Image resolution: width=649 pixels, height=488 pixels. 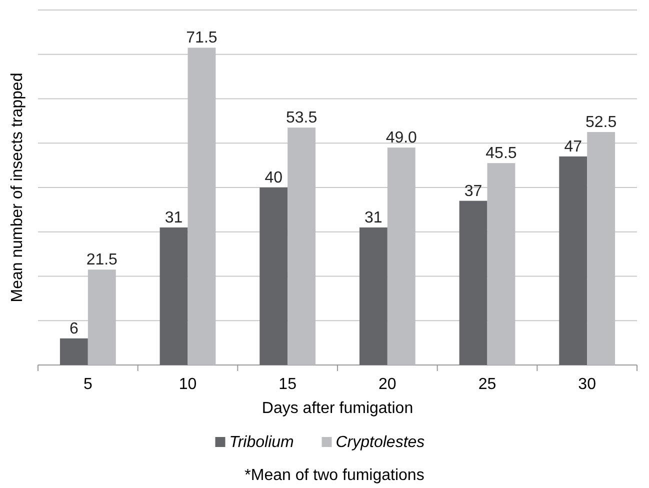 What do you see at coordinates (334, 475) in the screenshot?
I see `text: *Mean of two fumigations` at bounding box center [334, 475].